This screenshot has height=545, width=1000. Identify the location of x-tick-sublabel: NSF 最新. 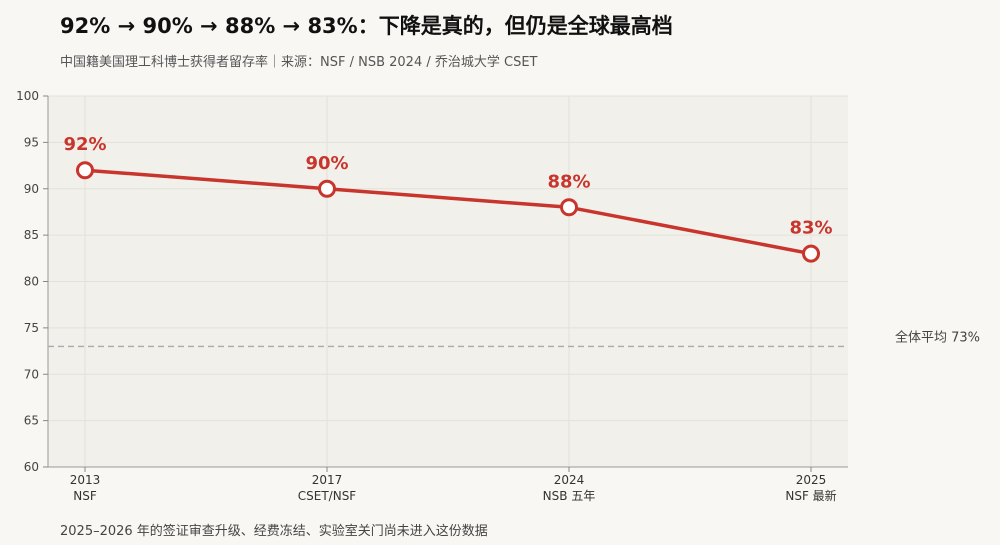
(810, 495).